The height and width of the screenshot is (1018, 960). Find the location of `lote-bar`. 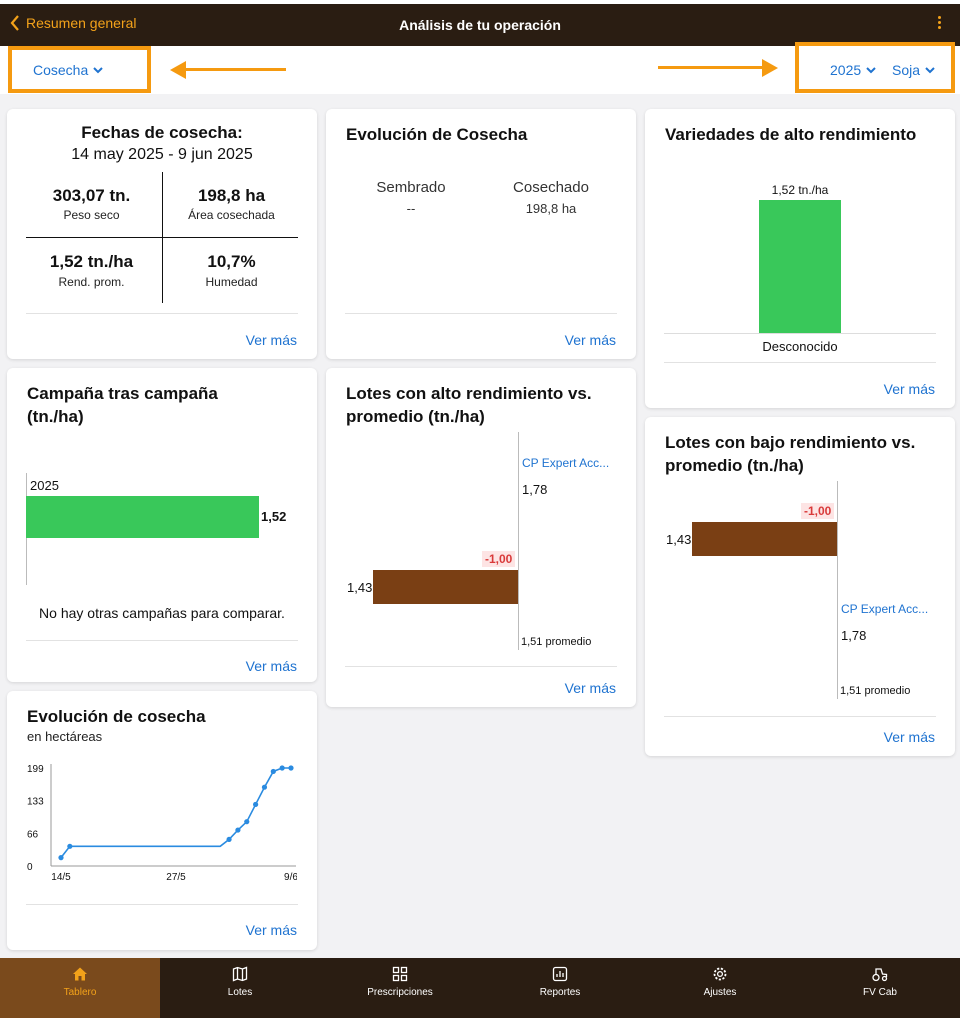

lote-bar is located at coordinates (445, 587).